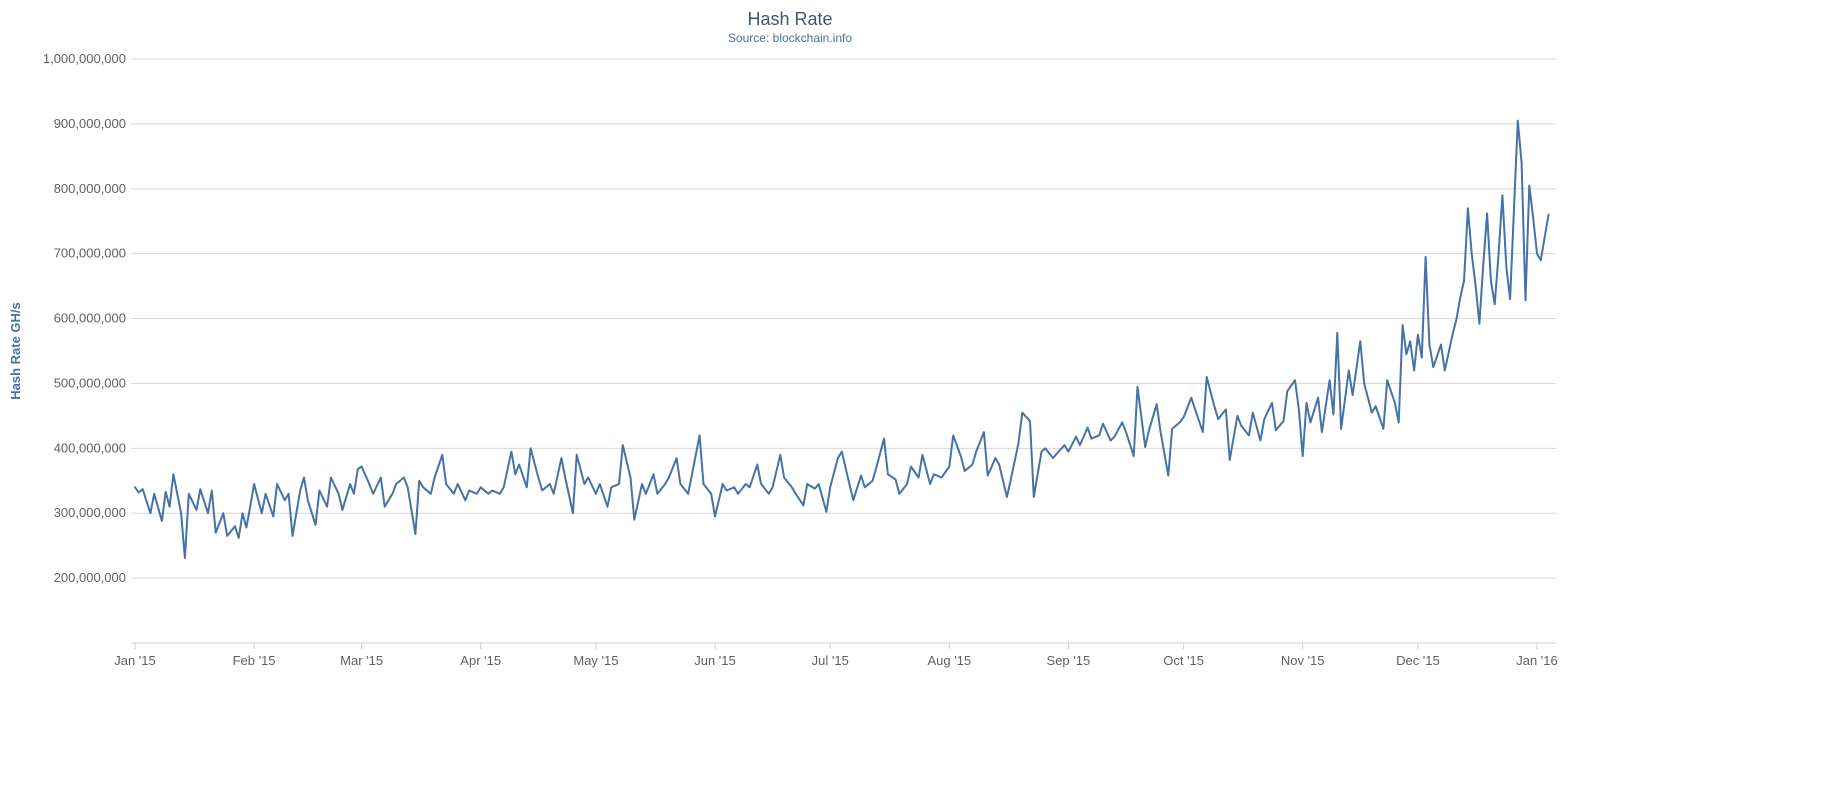 This screenshot has width=1829, height=787. What do you see at coordinates (790, 19) in the screenshot?
I see `chart-title: Hash Rate` at bounding box center [790, 19].